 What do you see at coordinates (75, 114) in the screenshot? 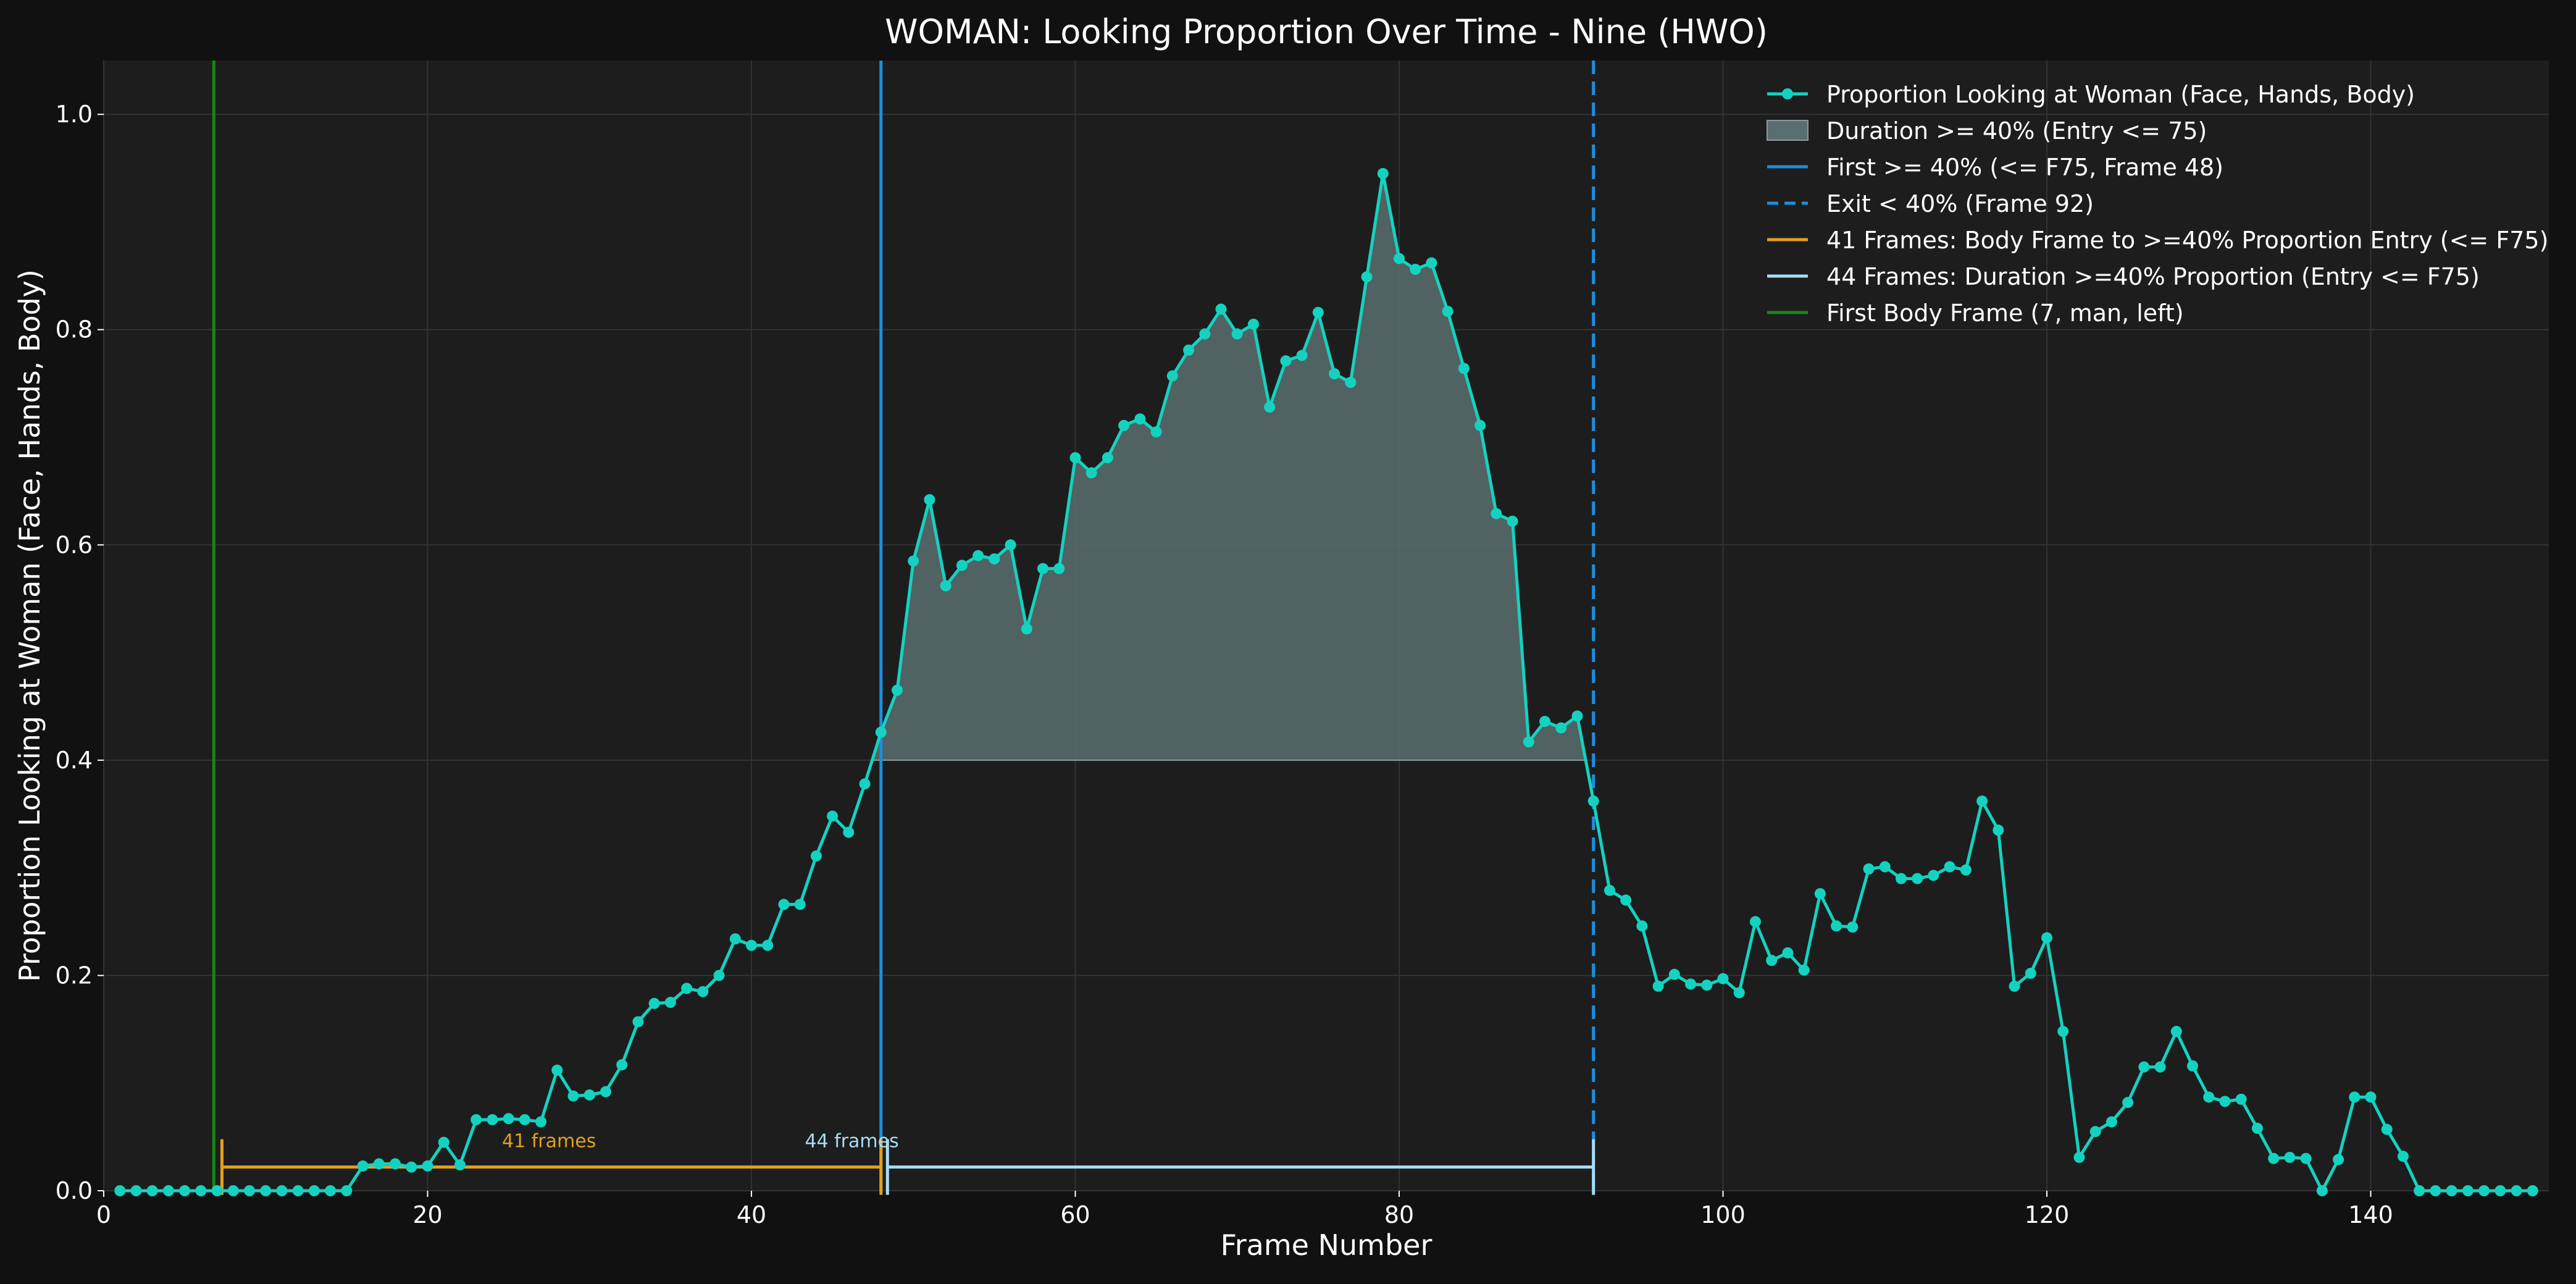
I see `y-tick-label: 1.0` at bounding box center [75, 114].